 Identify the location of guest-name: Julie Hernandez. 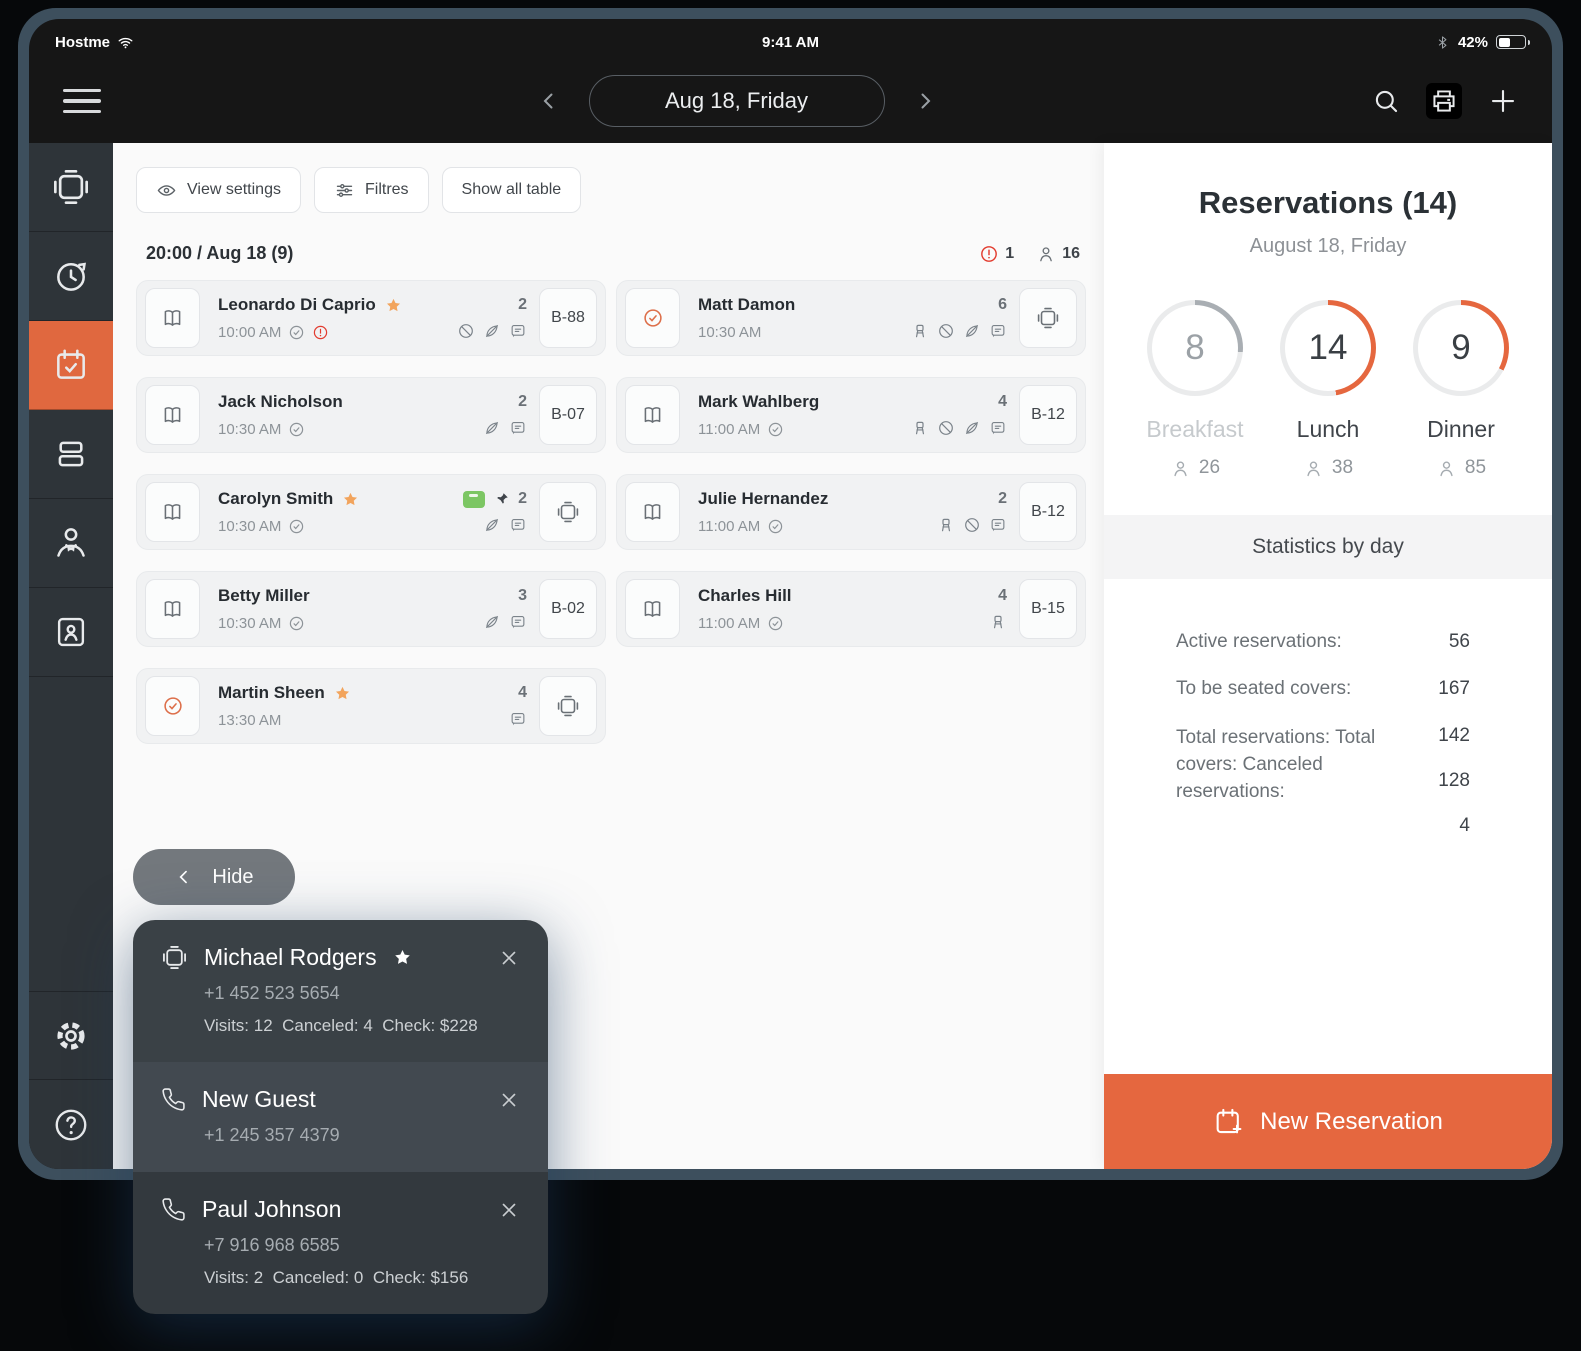
(763, 498).